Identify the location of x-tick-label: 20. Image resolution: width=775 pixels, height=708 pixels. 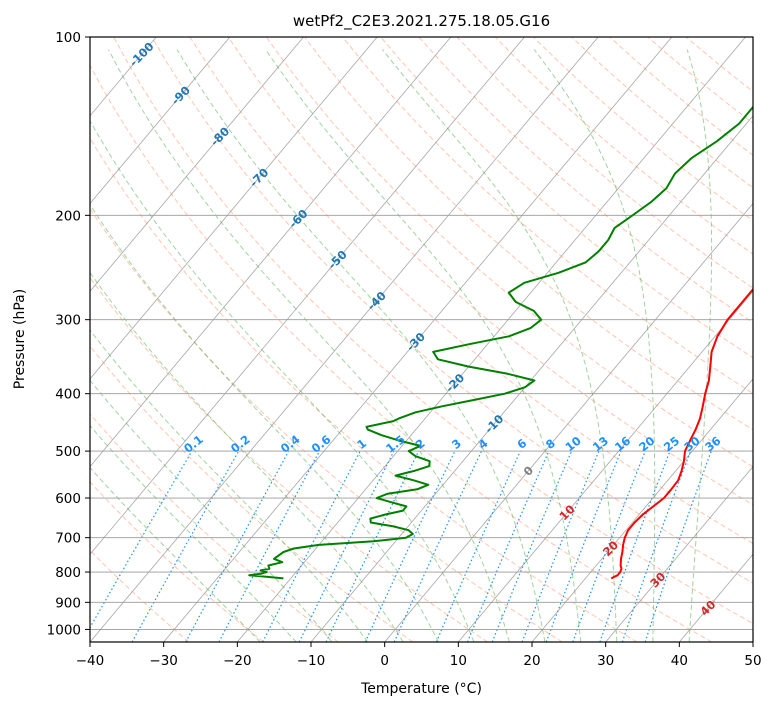
(531, 661).